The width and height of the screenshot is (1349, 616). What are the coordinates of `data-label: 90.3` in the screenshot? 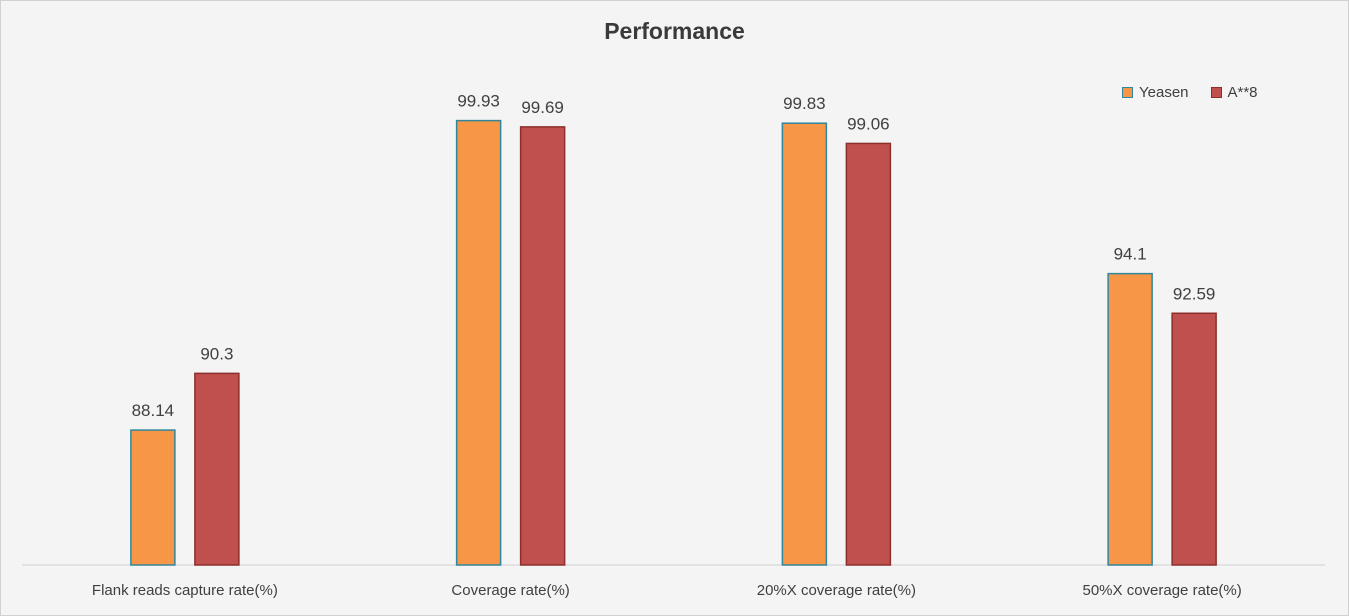 It's located at (216, 353).